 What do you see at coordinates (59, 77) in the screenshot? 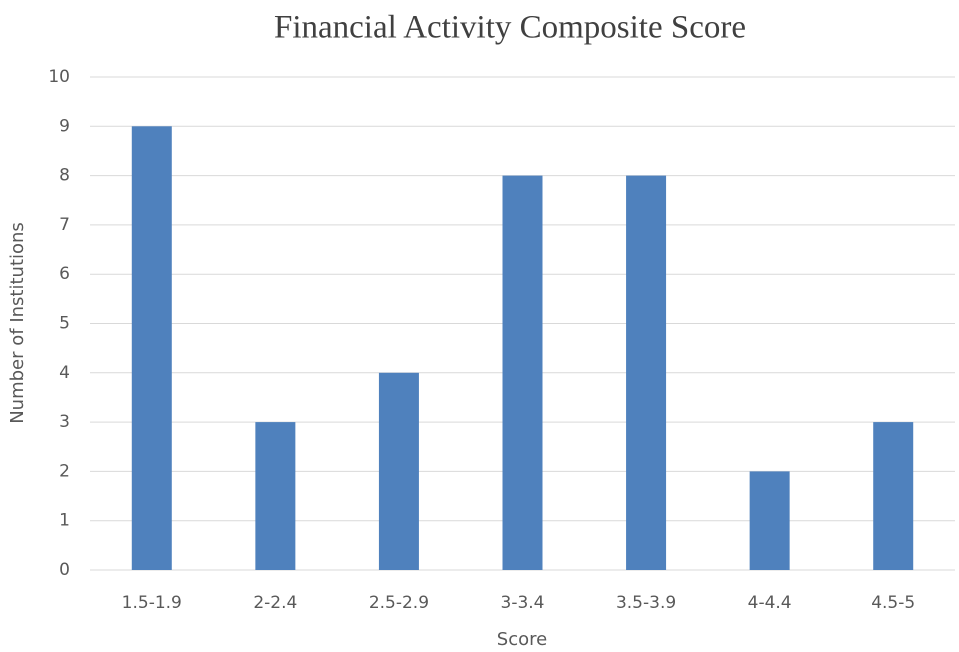
I see `y-tick-label: 10` at bounding box center [59, 77].